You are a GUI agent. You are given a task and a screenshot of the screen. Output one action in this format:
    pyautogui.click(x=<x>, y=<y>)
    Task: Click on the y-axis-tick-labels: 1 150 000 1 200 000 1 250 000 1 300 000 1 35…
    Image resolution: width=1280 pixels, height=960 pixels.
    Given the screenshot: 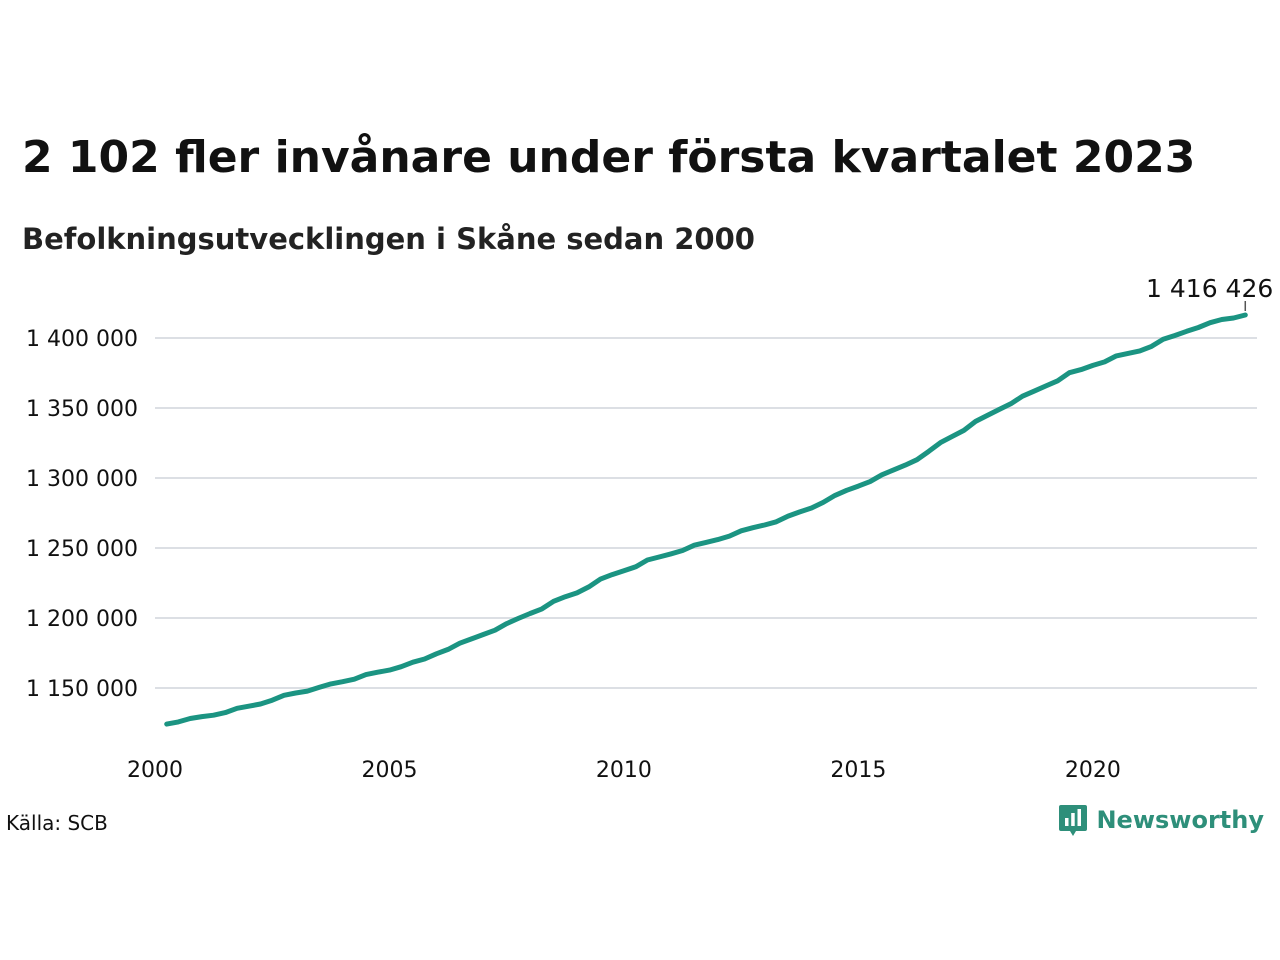 What is the action you would take?
    pyautogui.click(x=82, y=514)
    